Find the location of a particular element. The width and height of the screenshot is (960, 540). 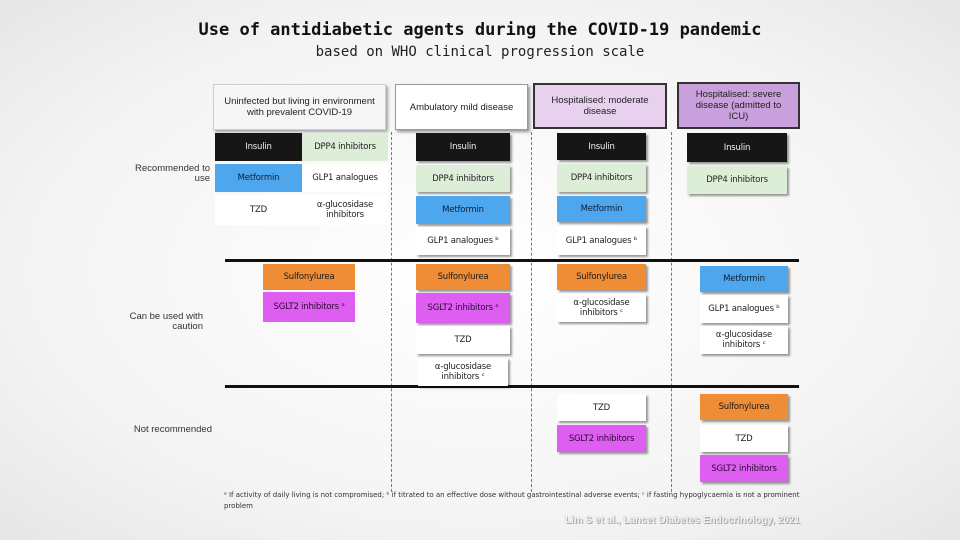

row-label-not-recommended: Not recommended is located at coordinates (172, 429).